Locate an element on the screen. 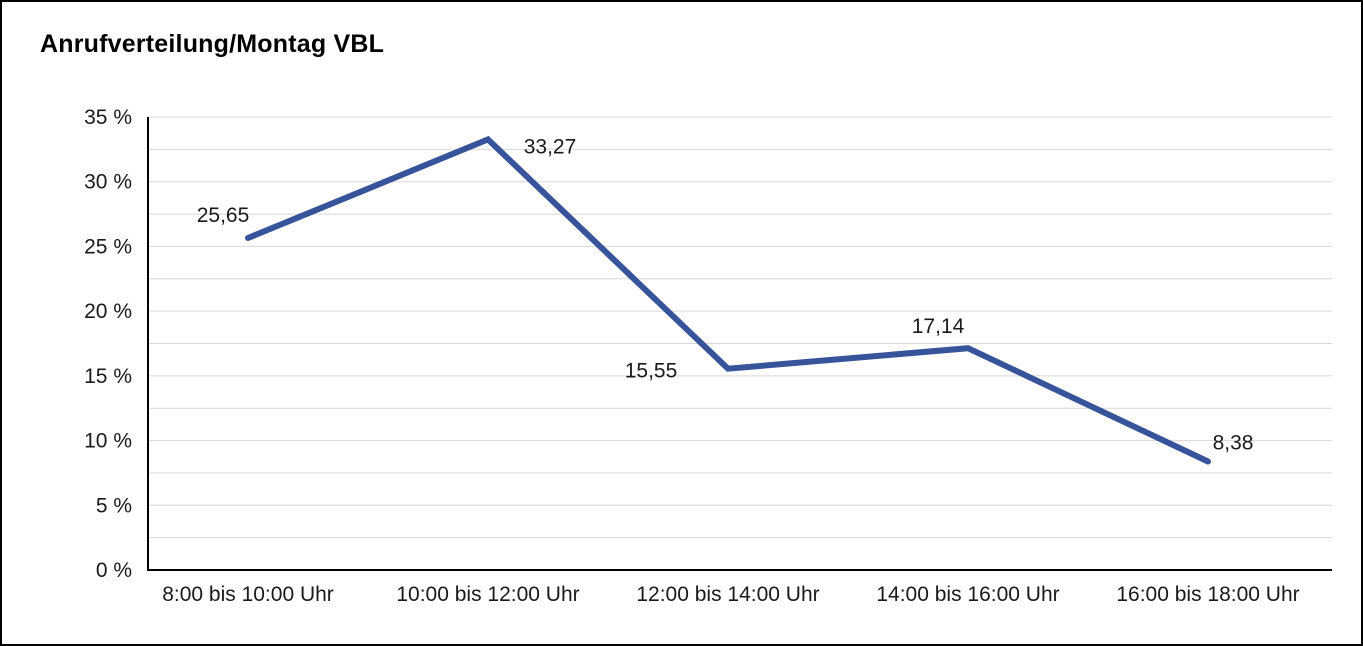 The height and width of the screenshot is (646, 1363). y-axis-tick-label: 15 % is located at coordinates (108, 376).